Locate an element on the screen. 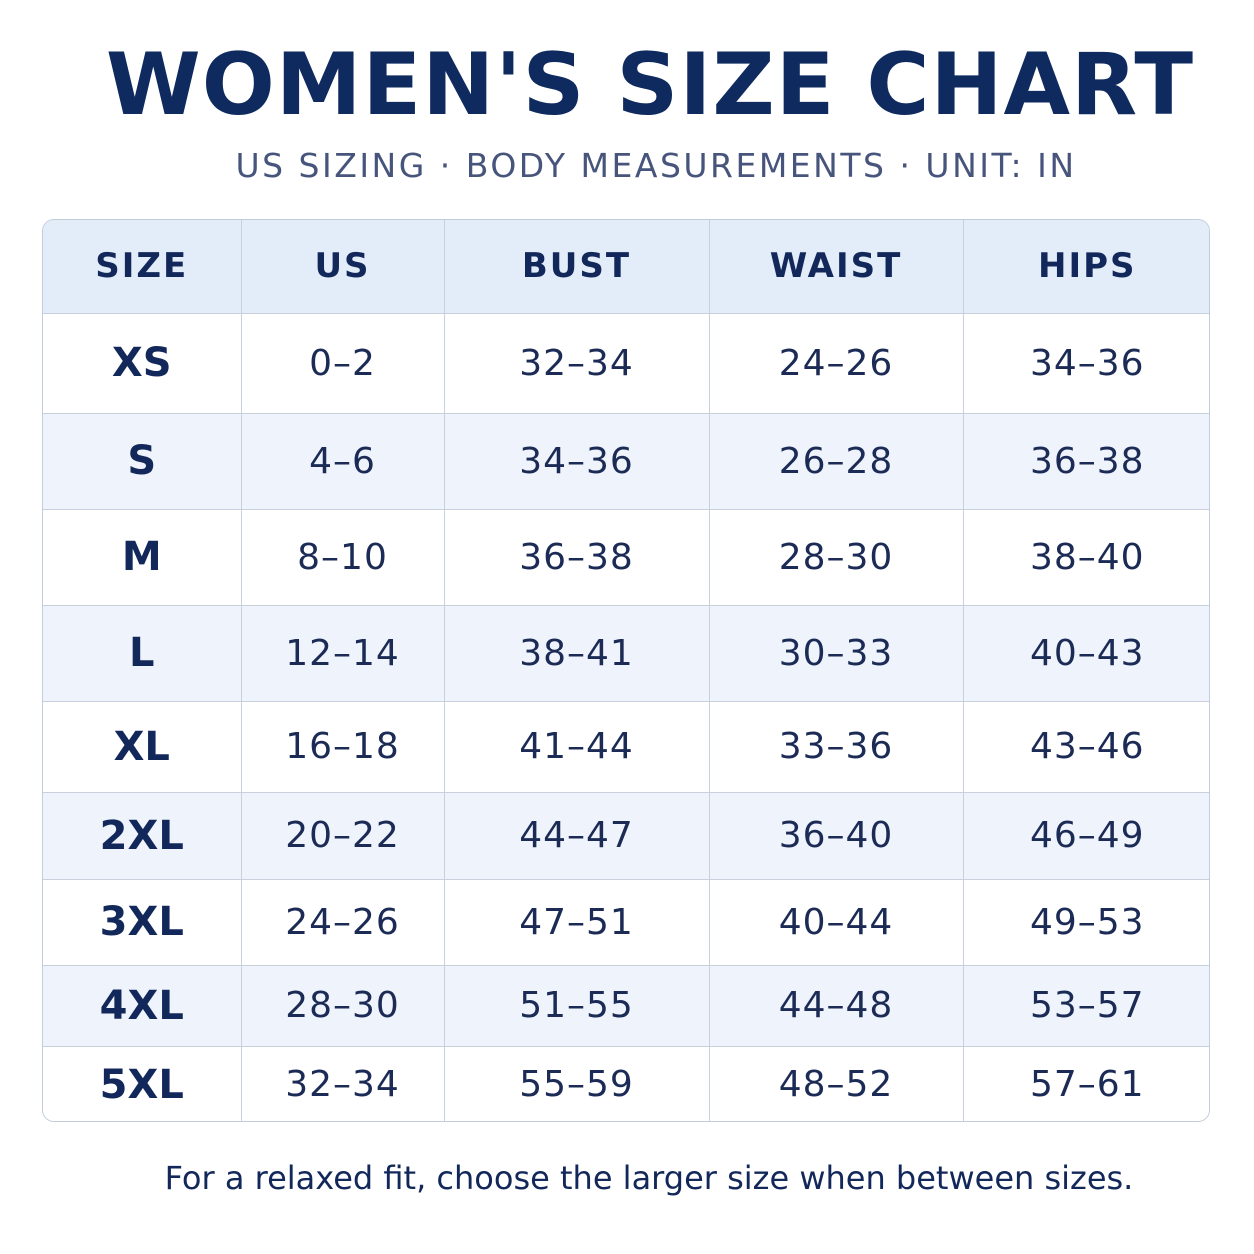 The width and height of the screenshot is (1254, 1254). hips-cell: 53–57 is located at coordinates (1086, 1006).